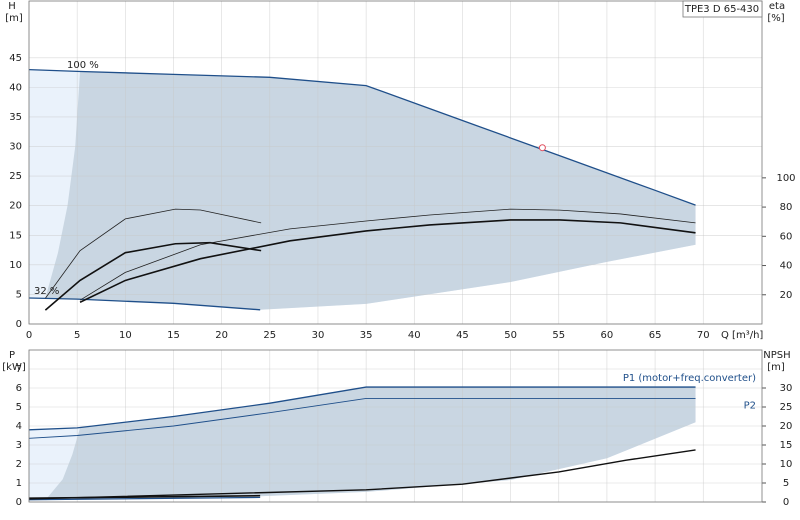 This screenshot has width=800, height=520. What do you see at coordinates (29, 335) in the screenshot?
I see `x-tick-label: 0` at bounding box center [29, 335].